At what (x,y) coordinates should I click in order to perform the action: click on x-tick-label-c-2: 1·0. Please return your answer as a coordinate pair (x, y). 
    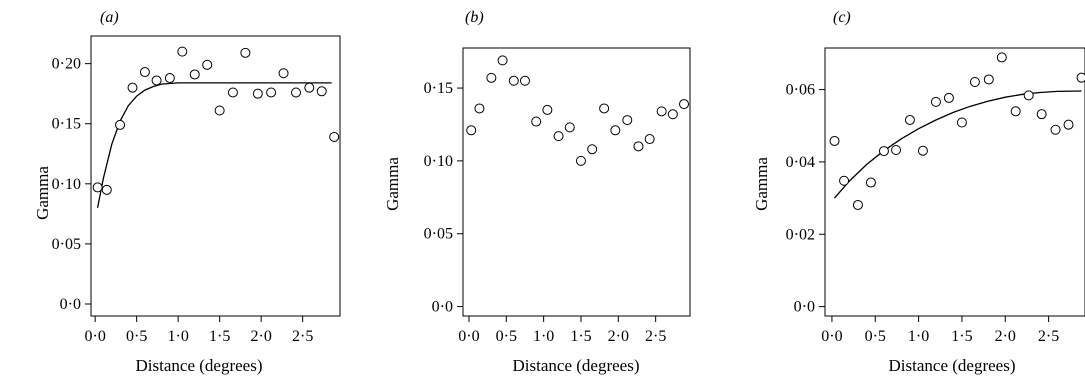
    Looking at the image, I should click on (918, 336).